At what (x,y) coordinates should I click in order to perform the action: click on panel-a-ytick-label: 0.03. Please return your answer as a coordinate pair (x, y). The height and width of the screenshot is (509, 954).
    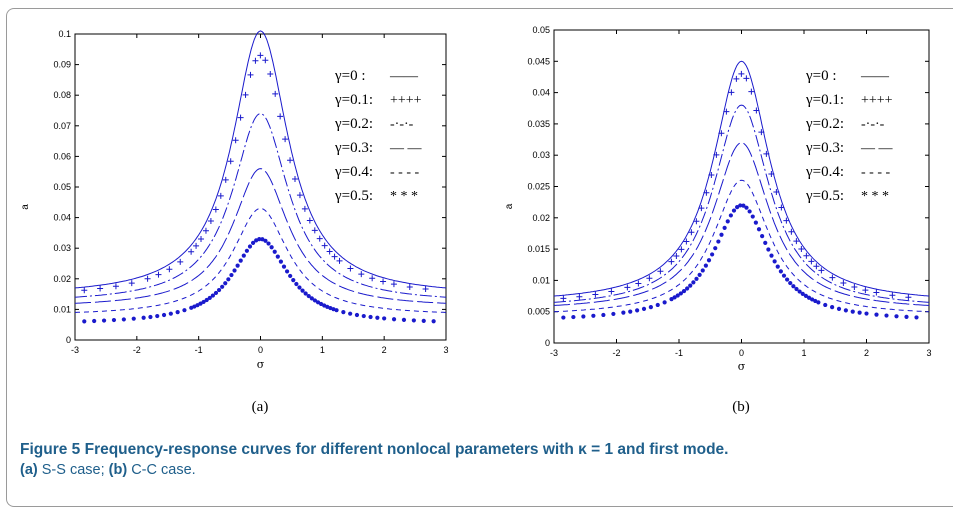
    Looking at the image, I should click on (62, 248).